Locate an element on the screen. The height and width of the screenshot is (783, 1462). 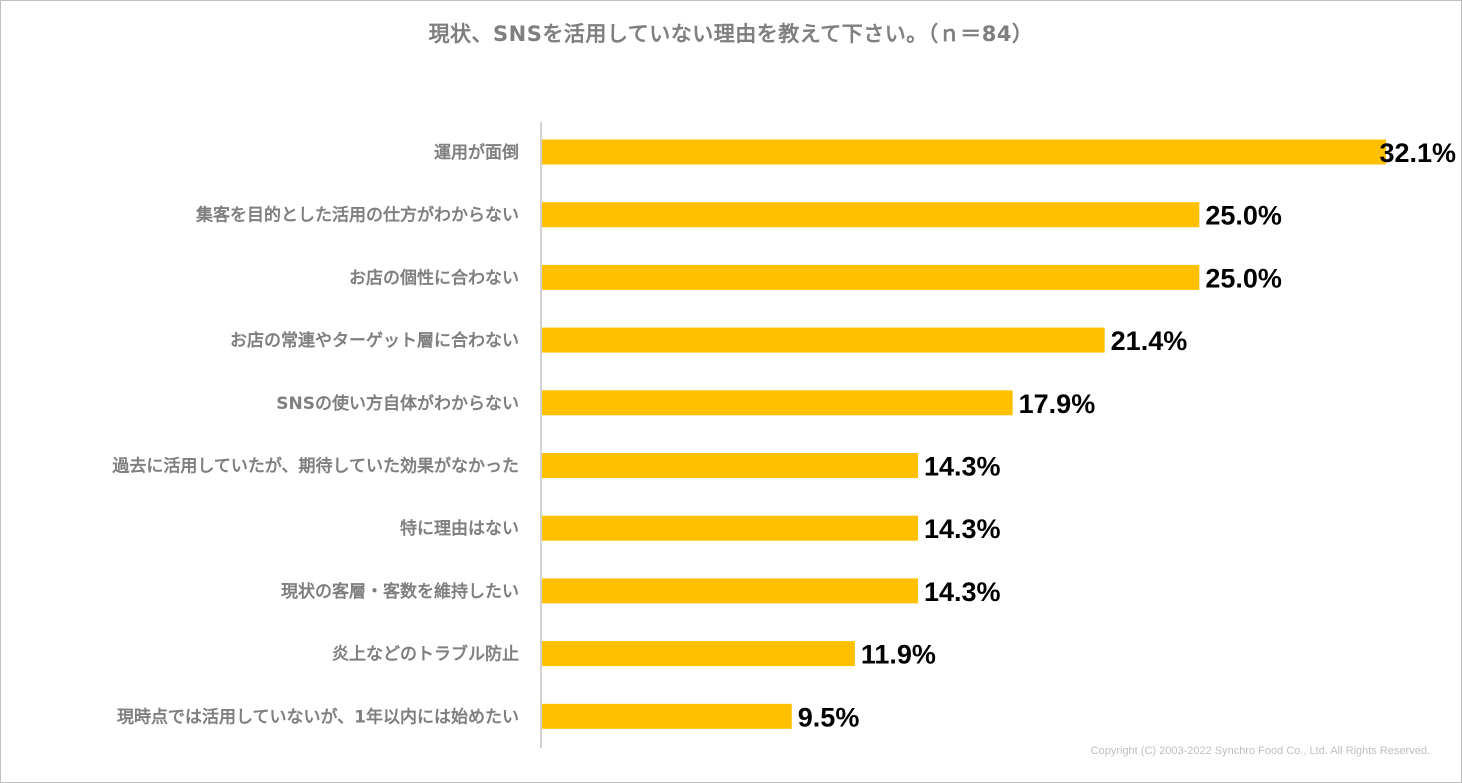
category-label: 現状の客層・客数を維持したい is located at coordinates (400, 591).